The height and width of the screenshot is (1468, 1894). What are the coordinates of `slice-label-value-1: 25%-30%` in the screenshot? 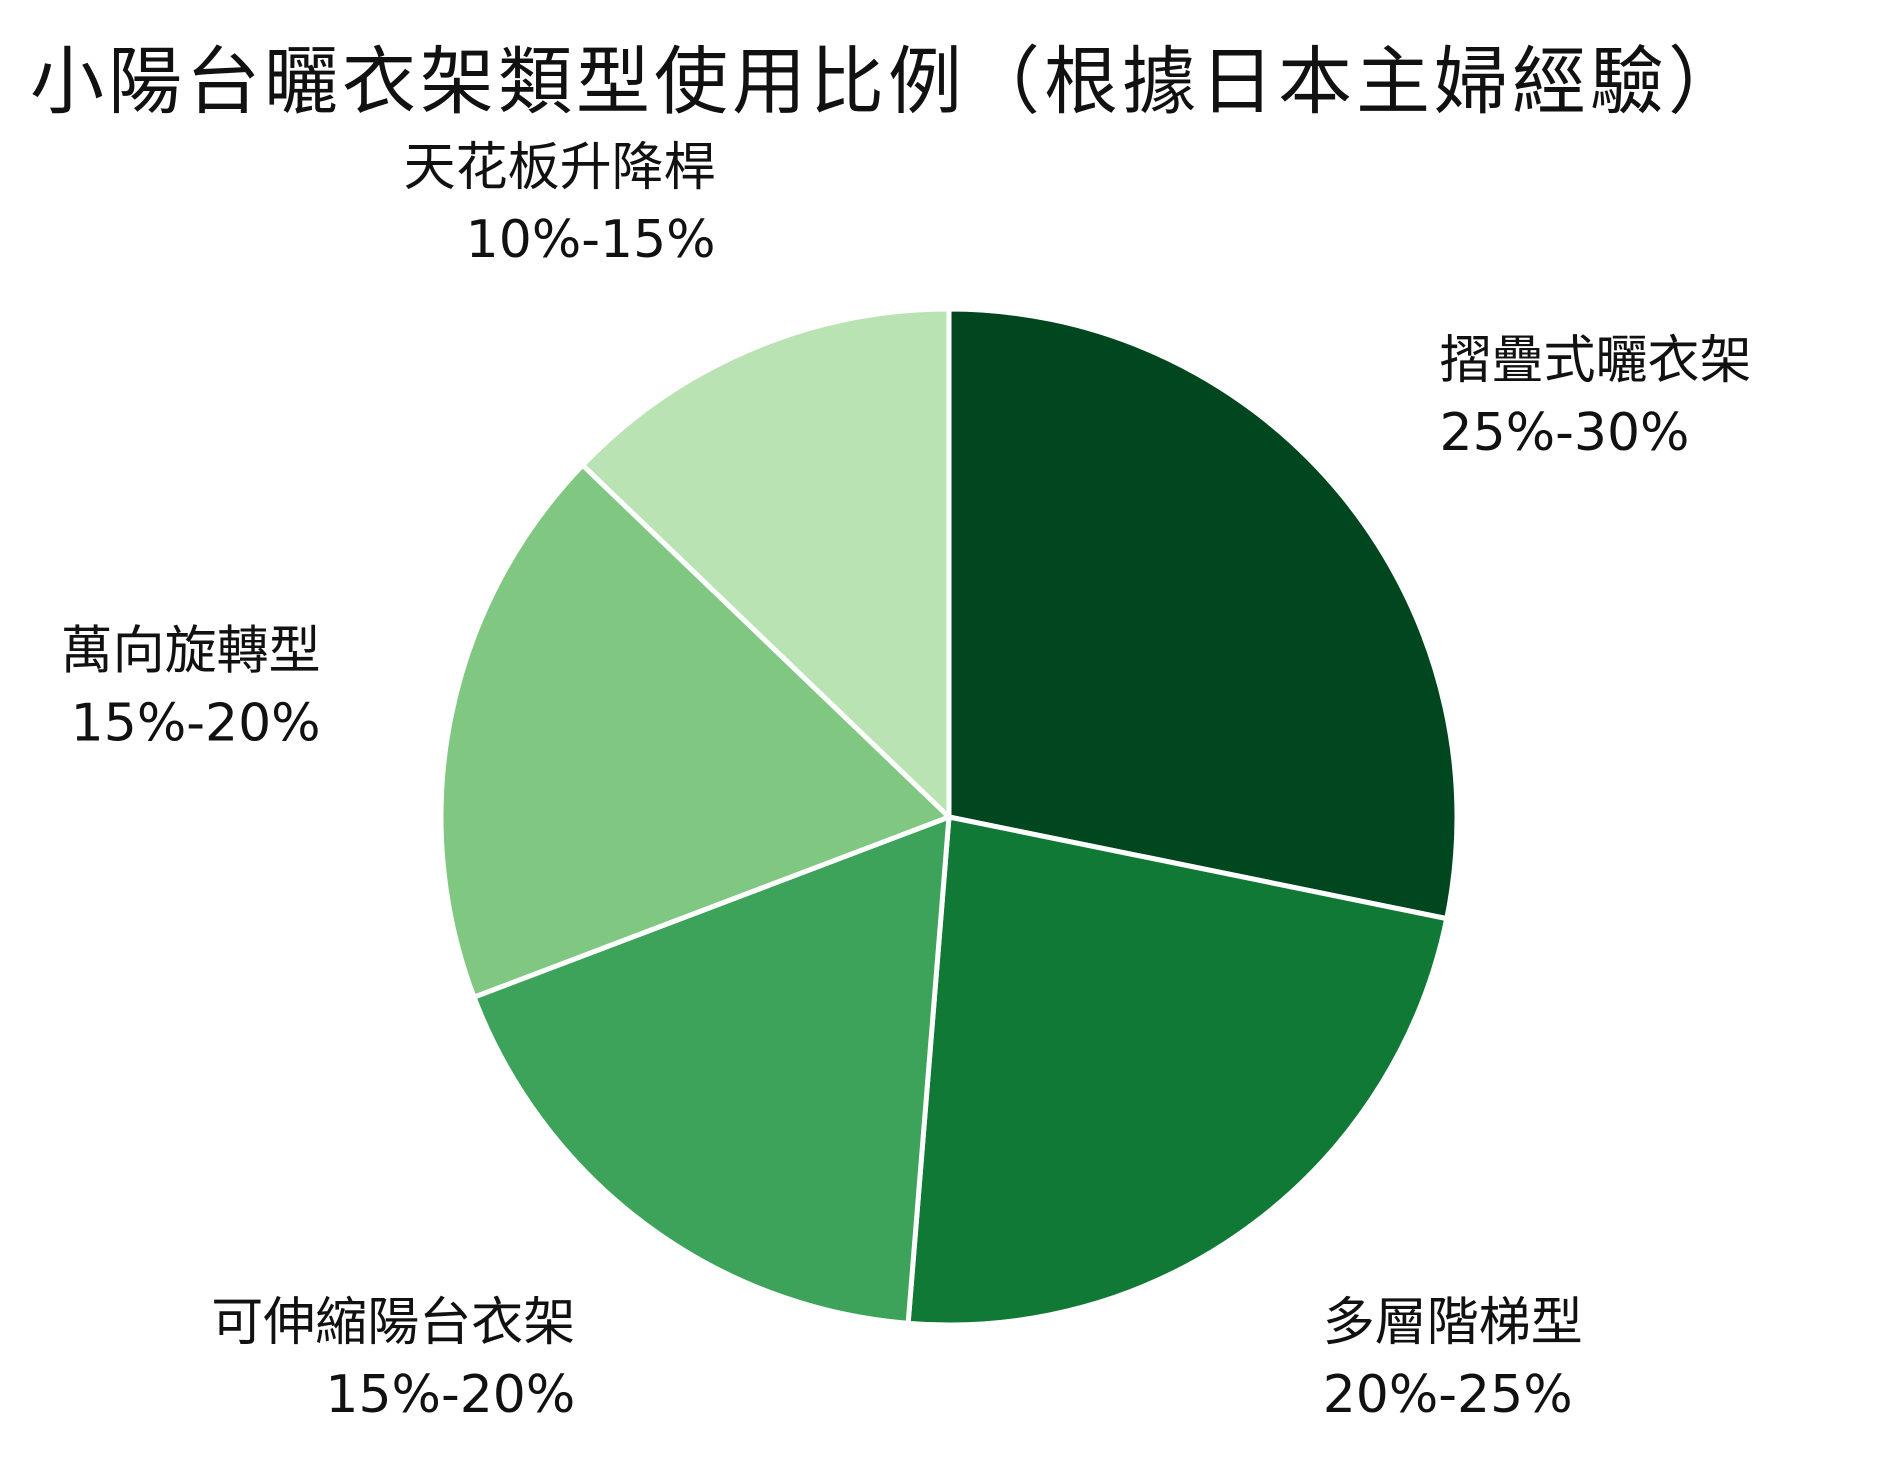 It's located at (1565, 433).